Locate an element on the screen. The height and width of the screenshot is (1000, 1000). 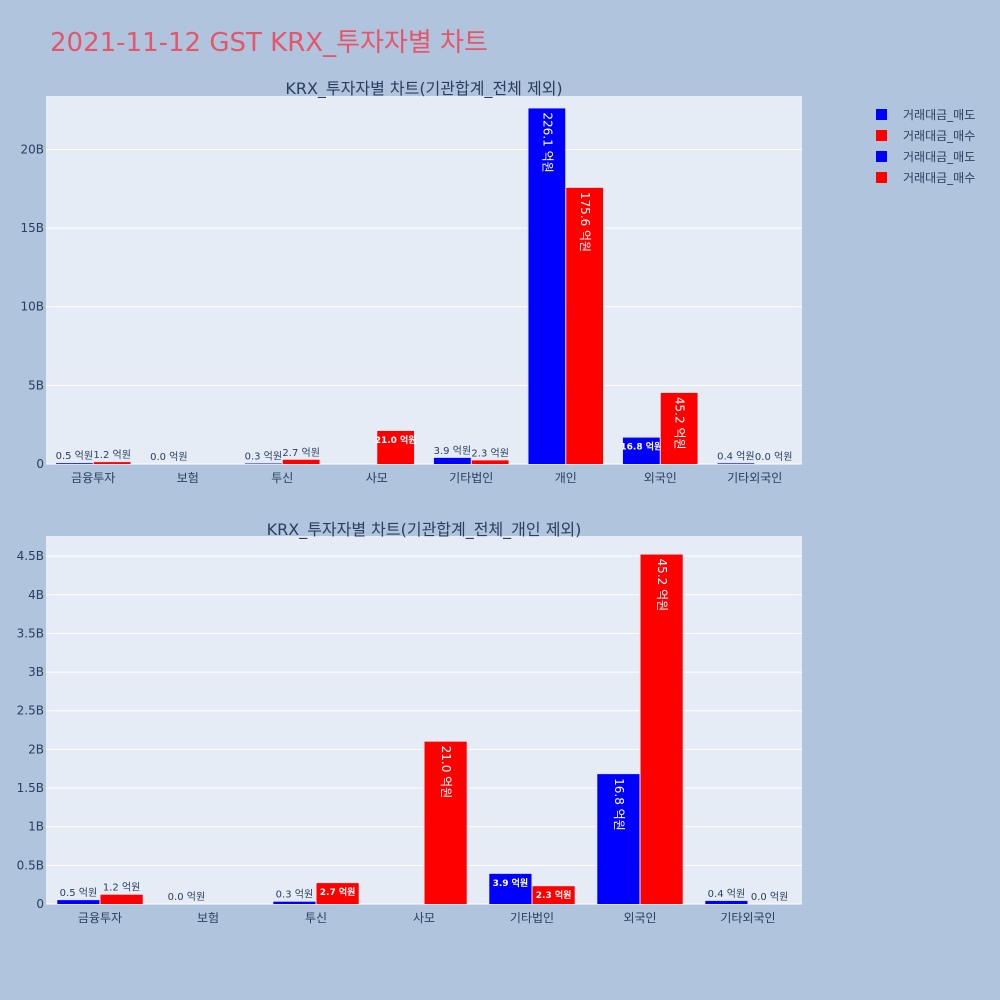
legend: 거래대금_매도 거래대금_매수 거래대금_매도 거래대금_매수 is located at coordinates (925, 146).